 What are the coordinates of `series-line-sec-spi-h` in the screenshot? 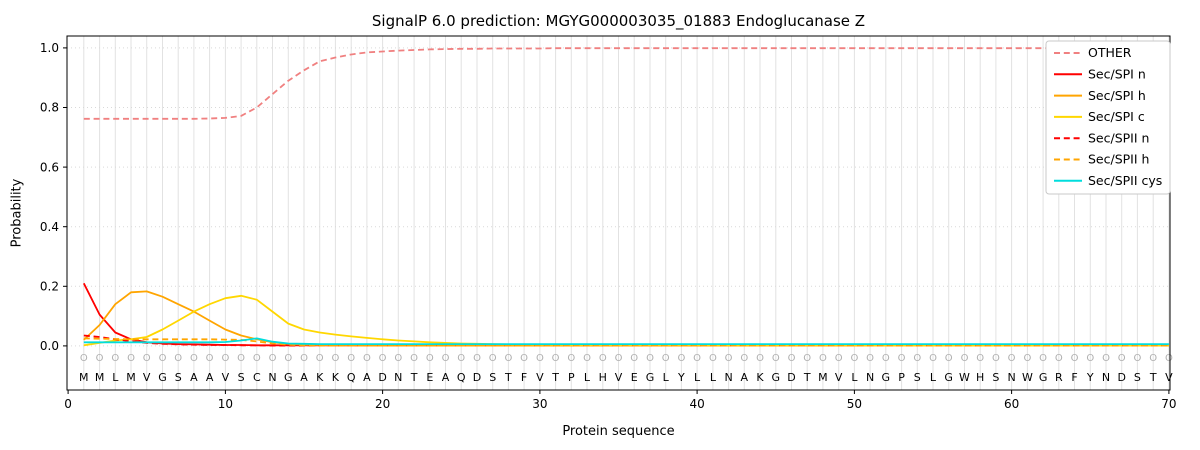 It's located at (626, 318).